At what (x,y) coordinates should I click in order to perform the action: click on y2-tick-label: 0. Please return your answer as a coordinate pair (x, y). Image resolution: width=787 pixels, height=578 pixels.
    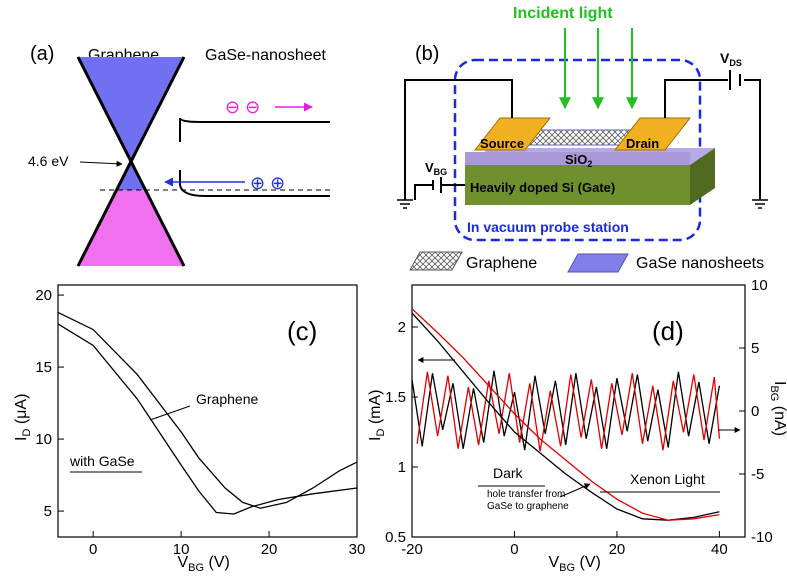
    Looking at the image, I should click on (755, 411).